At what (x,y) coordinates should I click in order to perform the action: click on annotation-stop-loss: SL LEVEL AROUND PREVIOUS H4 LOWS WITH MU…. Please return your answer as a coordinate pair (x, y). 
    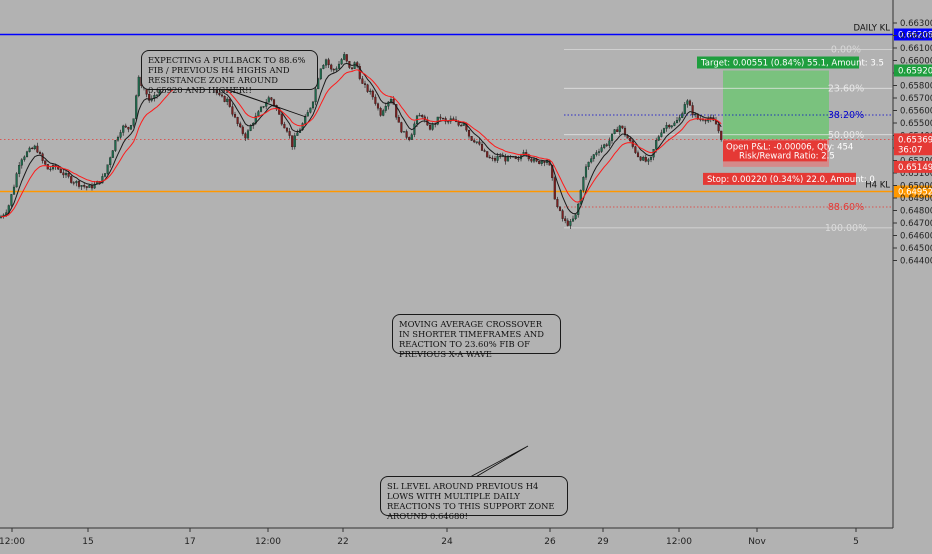
    Looking at the image, I should click on (474, 498).